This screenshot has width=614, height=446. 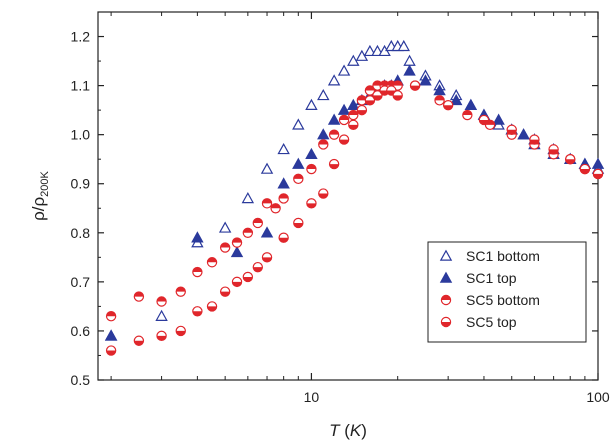 What do you see at coordinates (81, 233) in the screenshot?
I see `y-tick-label: 0.8` at bounding box center [81, 233].